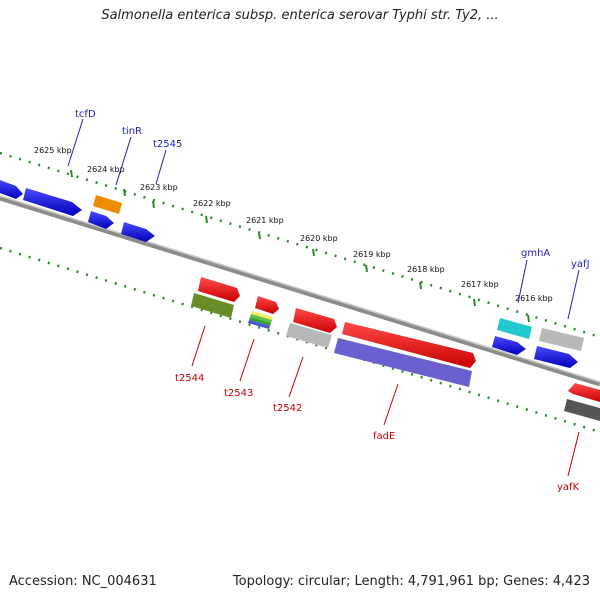 The height and width of the screenshot is (600, 600). Describe the element at coordinates (561, 339) in the screenshot. I see `gene-yafJ` at that location.